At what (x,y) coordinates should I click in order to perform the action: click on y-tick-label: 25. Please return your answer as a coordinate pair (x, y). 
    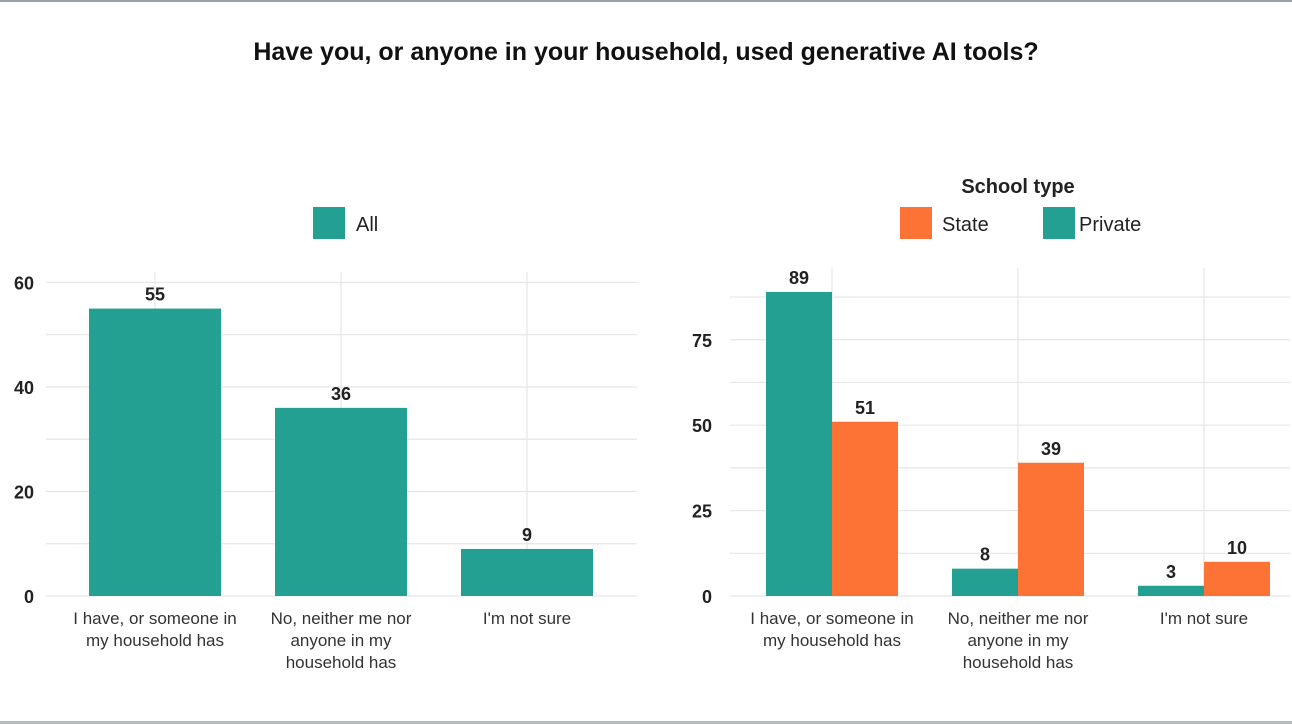
    Looking at the image, I should click on (702, 512).